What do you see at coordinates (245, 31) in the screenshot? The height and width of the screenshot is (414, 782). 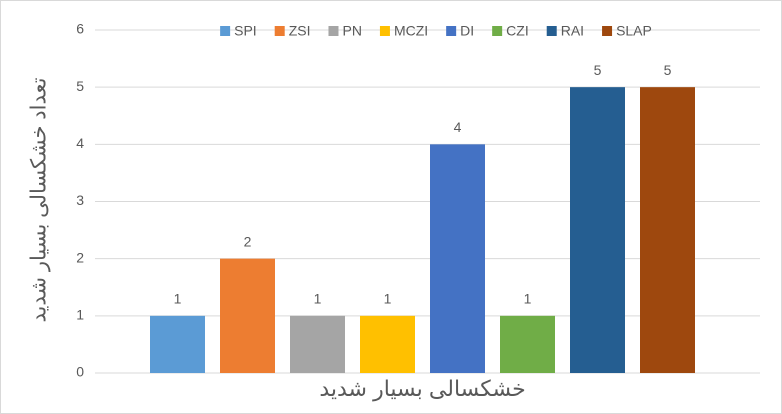 I see `legend-label: SPI` at bounding box center [245, 31].